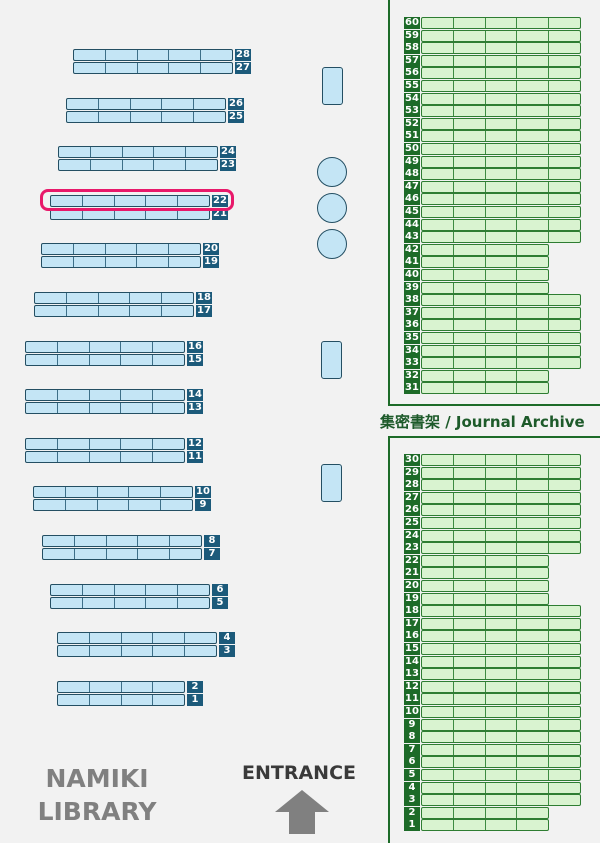 The height and width of the screenshot is (843, 600). I want to click on shelf-number-label: 34, so click(412, 351).